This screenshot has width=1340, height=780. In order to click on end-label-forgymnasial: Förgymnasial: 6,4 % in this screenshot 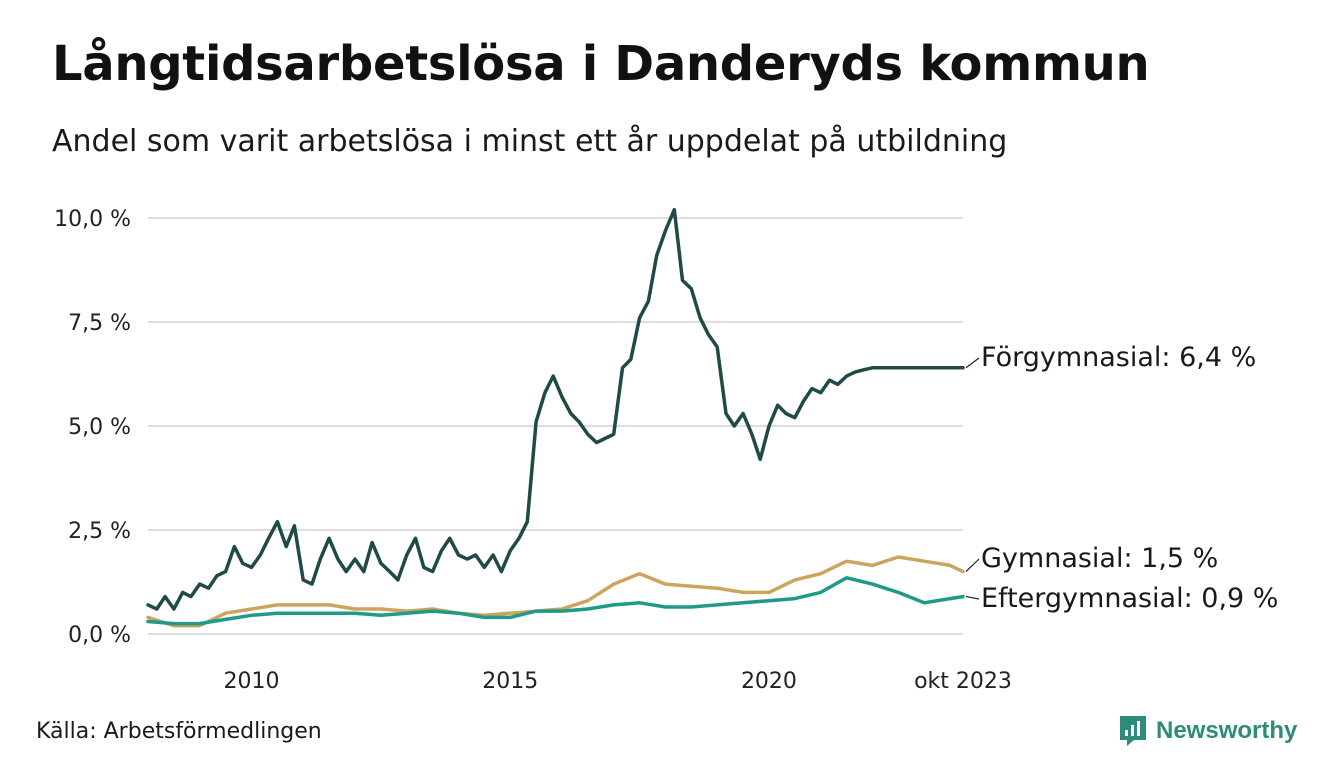, I will do `click(1118, 357)`.